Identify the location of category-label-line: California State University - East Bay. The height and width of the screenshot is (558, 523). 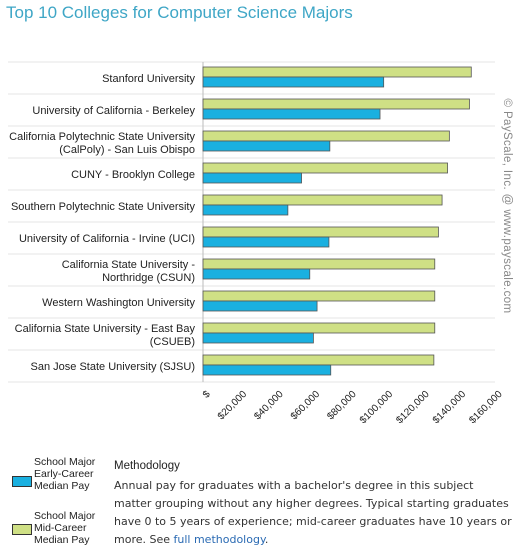
(105, 329).